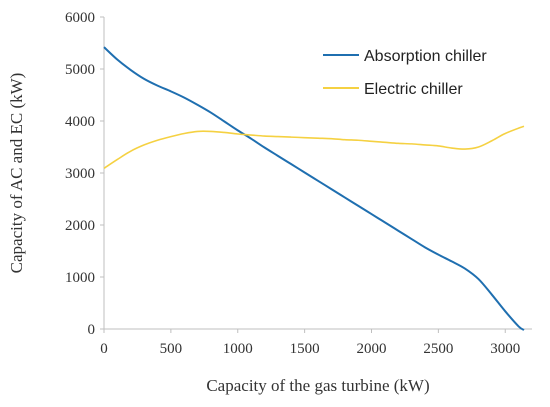 This screenshot has width=550, height=407. What do you see at coordinates (317, 385) in the screenshot?
I see `x-axis-title: Capacity of the gas turbine (kW)` at bounding box center [317, 385].